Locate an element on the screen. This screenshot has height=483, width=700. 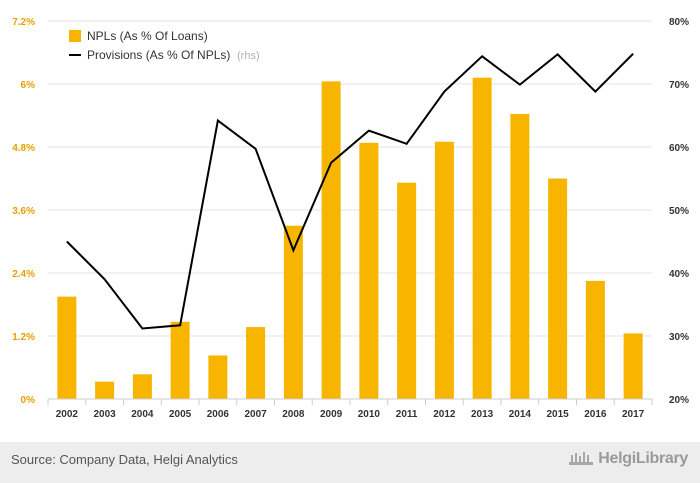
helgi-library-logo: HelgiLibrary is located at coordinates (628, 459).